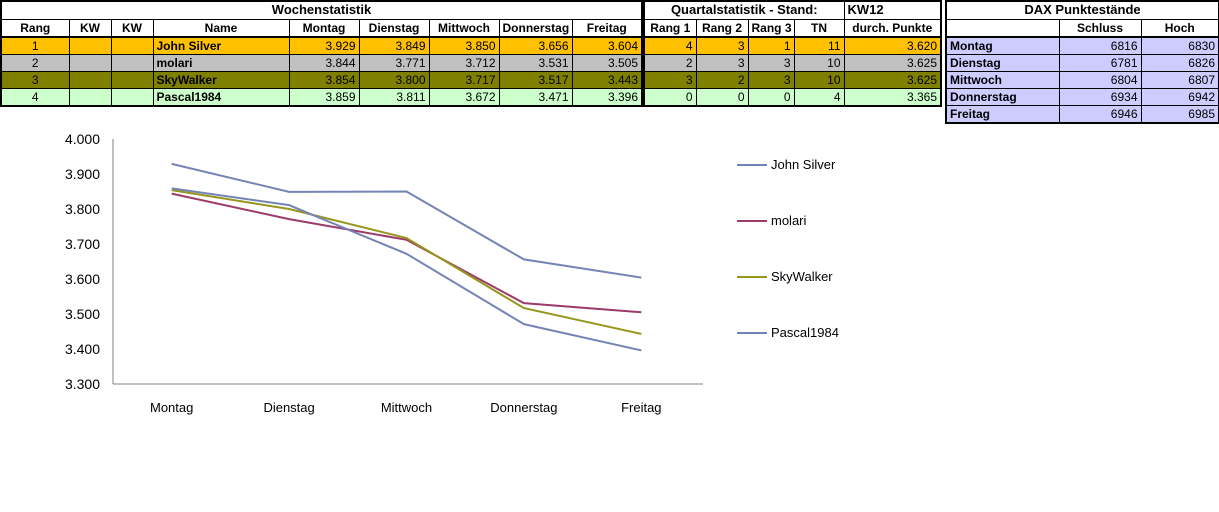 The width and height of the screenshot is (1219, 512). I want to click on dax-column-header: Schluss, so click(1100, 28).